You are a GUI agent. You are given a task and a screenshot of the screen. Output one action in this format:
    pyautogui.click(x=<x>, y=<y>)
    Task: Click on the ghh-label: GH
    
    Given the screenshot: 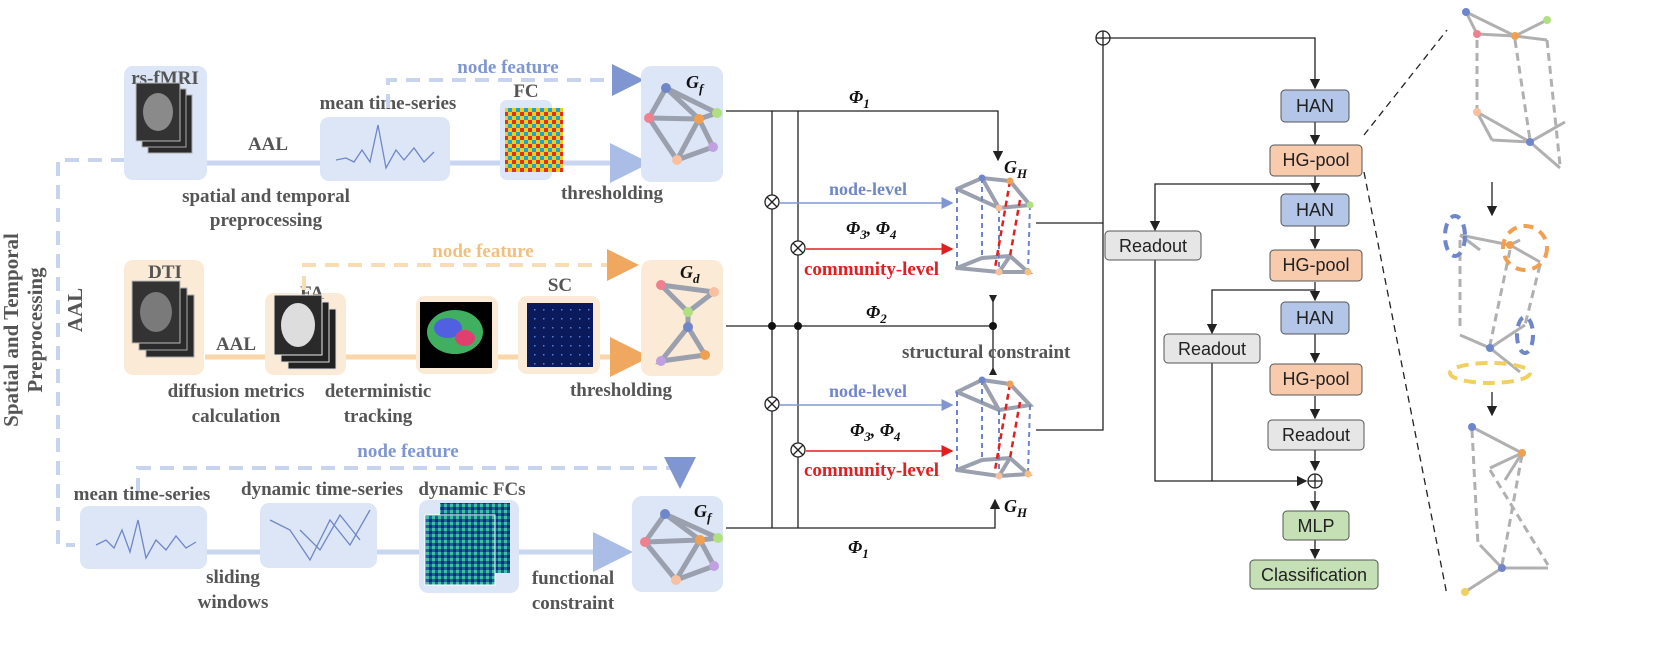 What is the action you would take?
    pyautogui.click(x=1016, y=508)
    